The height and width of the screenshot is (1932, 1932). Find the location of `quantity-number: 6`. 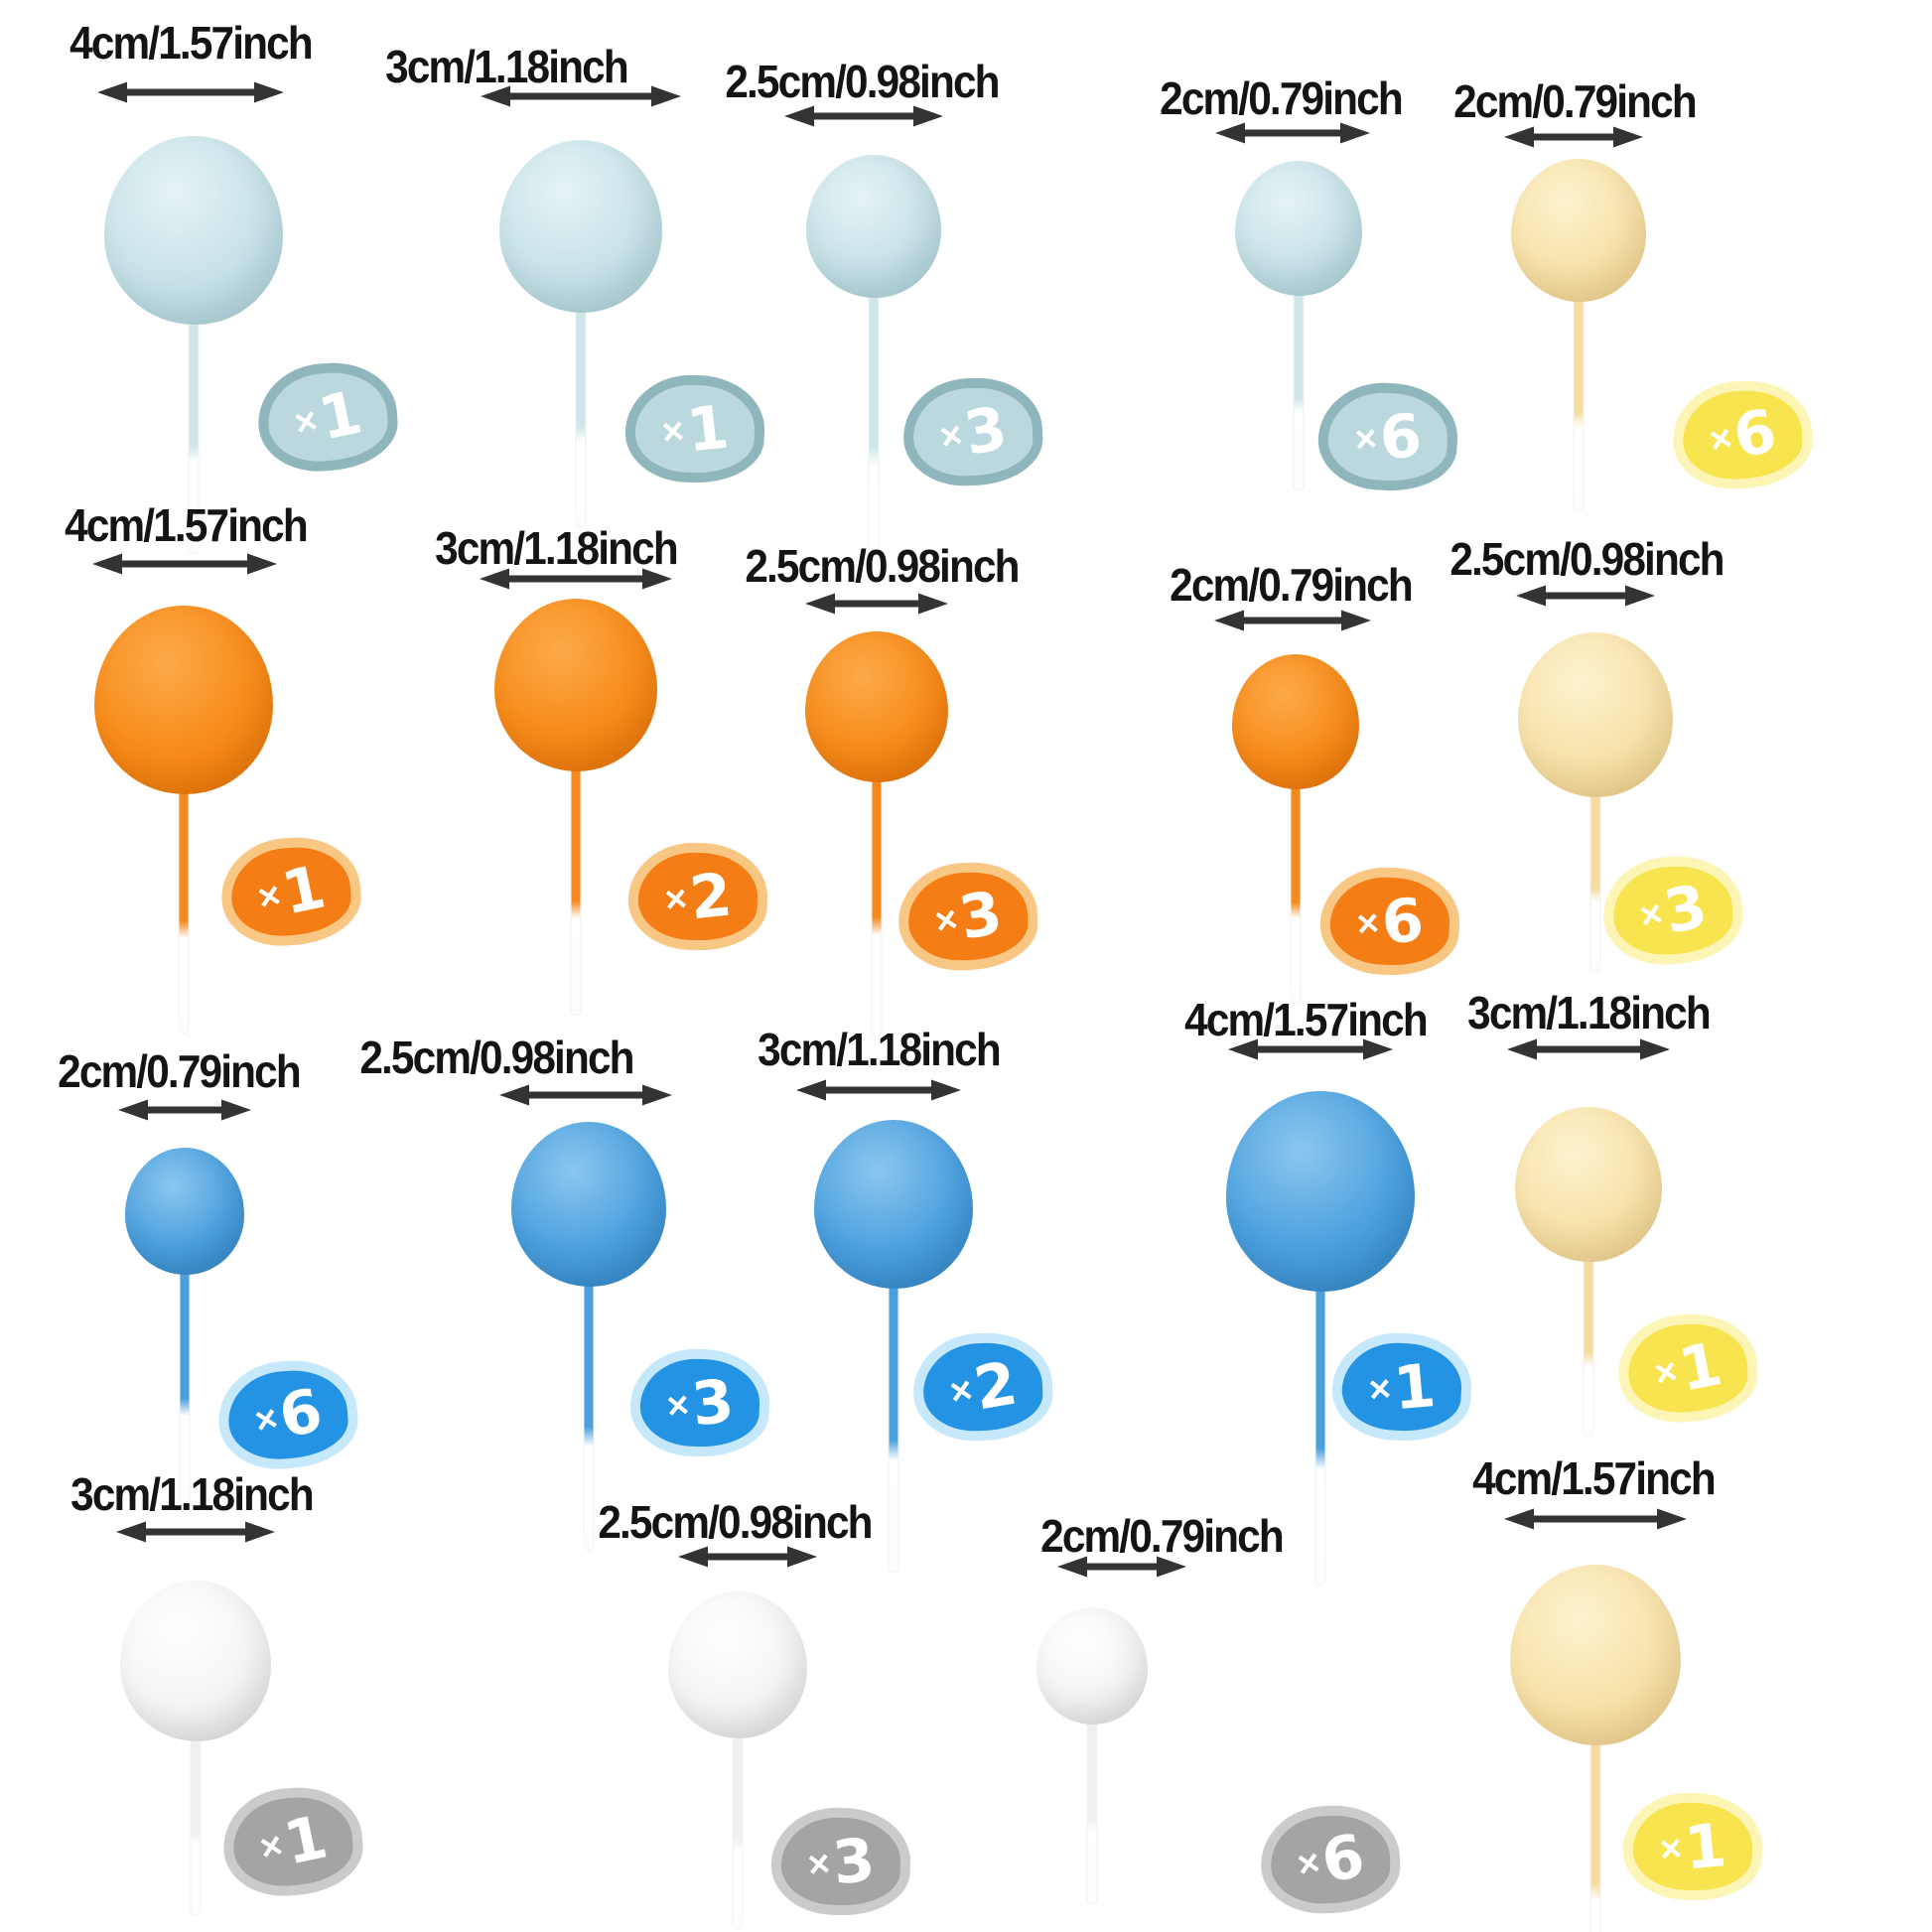

quantity-number: 6 is located at coordinates (1401, 438).